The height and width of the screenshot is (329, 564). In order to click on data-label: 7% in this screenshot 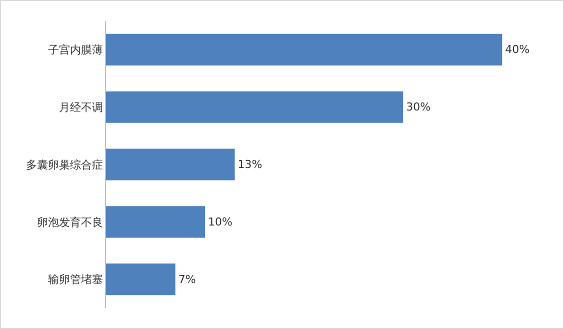, I will do `click(187, 279)`.